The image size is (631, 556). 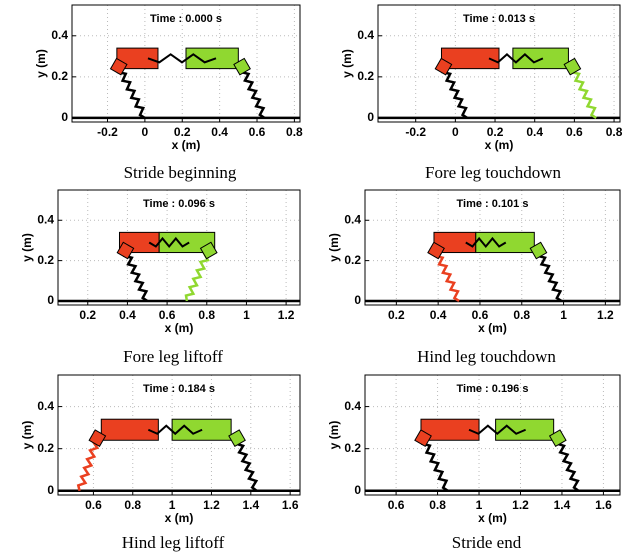 I want to click on panel-caption: Stride beginning, so click(x=180, y=172).